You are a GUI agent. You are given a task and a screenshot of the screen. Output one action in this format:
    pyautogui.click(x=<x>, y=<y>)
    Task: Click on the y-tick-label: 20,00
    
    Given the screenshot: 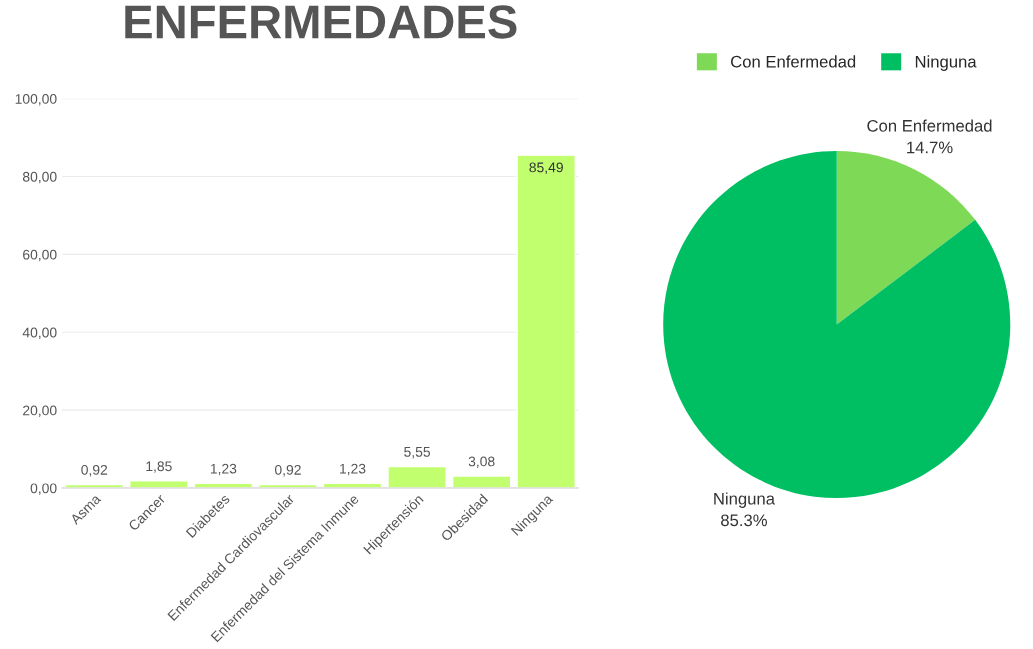 What is the action you would take?
    pyautogui.click(x=40, y=411)
    